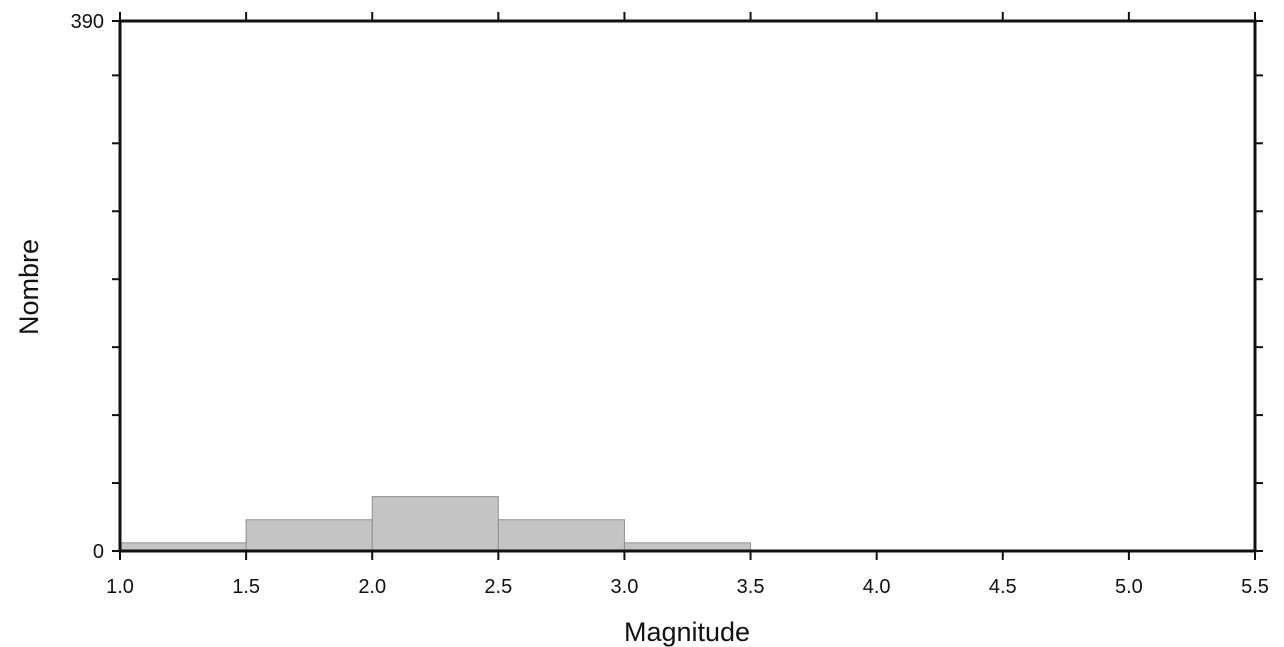 The width and height of the screenshot is (1284, 647). What do you see at coordinates (87, 287) in the screenshot?
I see `y-tick-labels: 0 390` at bounding box center [87, 287].